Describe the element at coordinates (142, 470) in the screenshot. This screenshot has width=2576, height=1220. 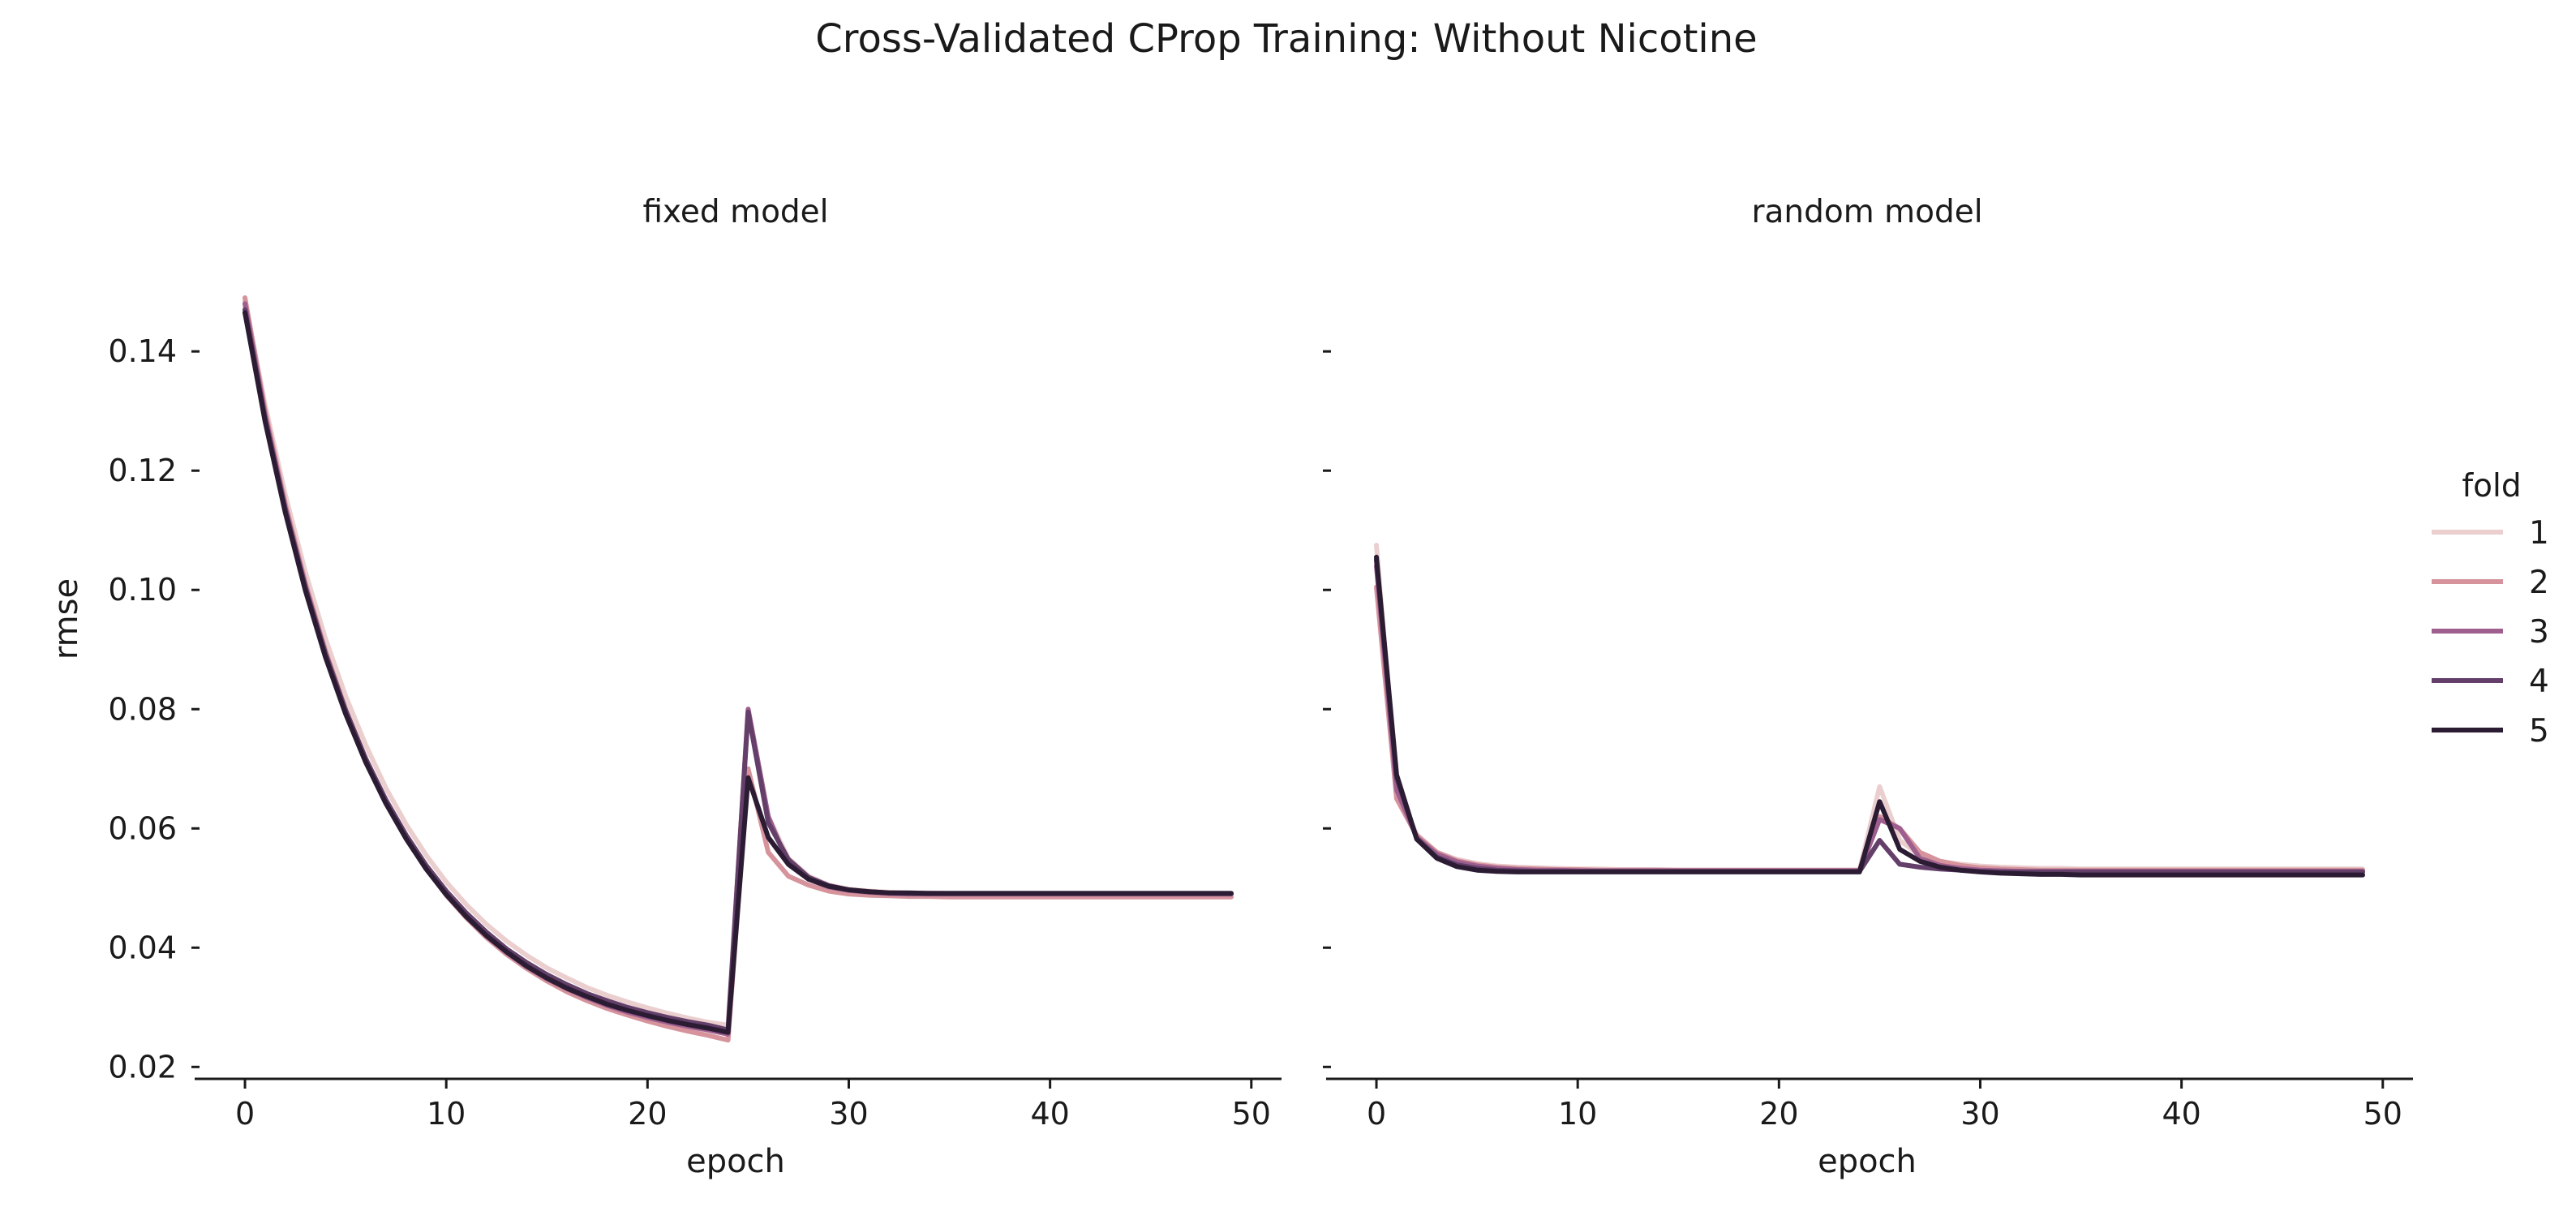
I see `y-tick-label: 0.12` at that location.